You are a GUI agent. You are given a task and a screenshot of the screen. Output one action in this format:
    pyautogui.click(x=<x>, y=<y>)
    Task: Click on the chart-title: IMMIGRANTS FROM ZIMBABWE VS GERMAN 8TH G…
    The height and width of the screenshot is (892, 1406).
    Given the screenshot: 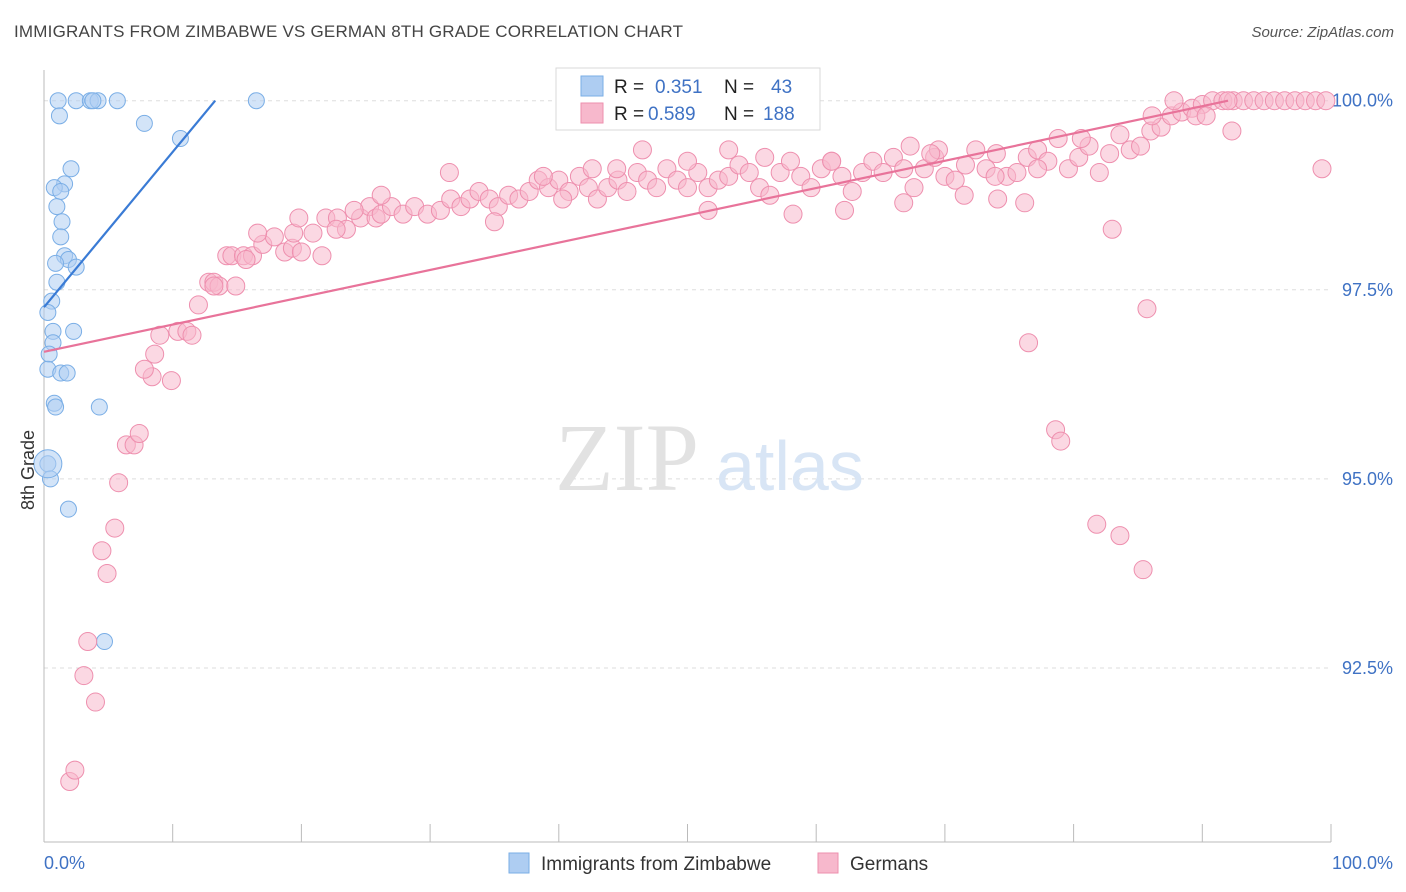 What is the action you would take?
    pyautogui.click(x=349, y=31)
    